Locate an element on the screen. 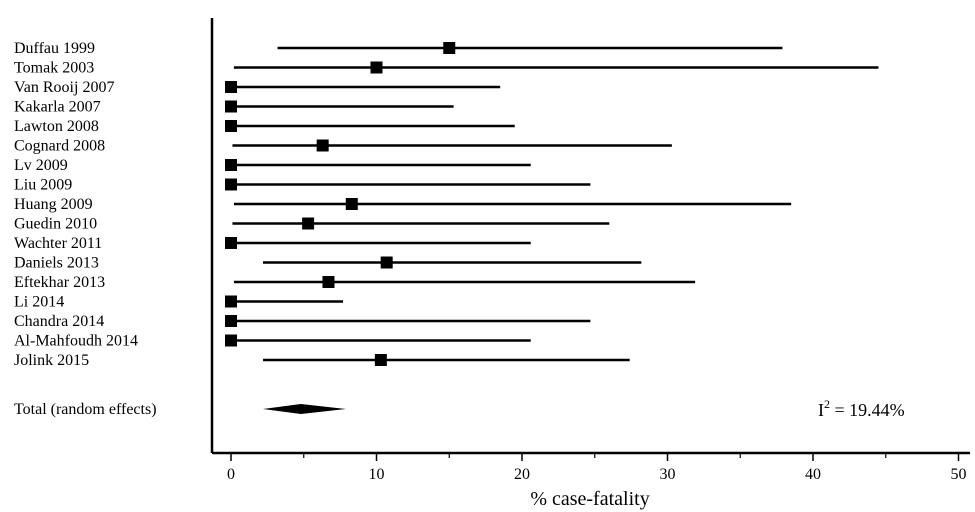  x-tick-label: 0 is located at coordinates (231, 474).